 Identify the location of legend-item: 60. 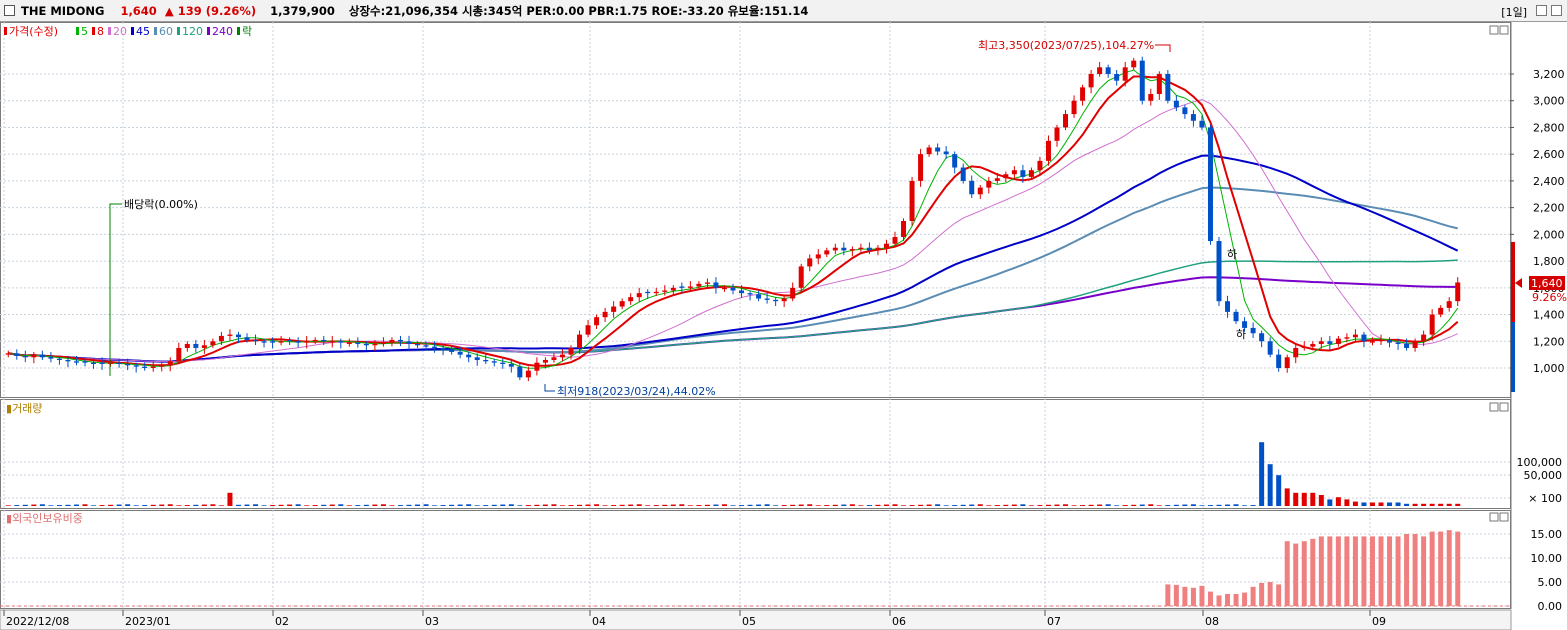
(163, 31).